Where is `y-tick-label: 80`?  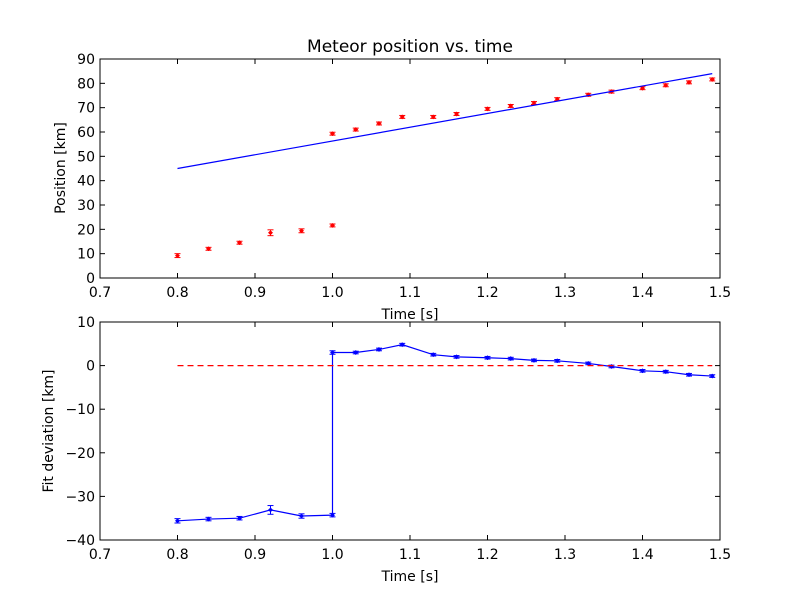
y-tick-label: 80 is located at coordinates (86, 84).